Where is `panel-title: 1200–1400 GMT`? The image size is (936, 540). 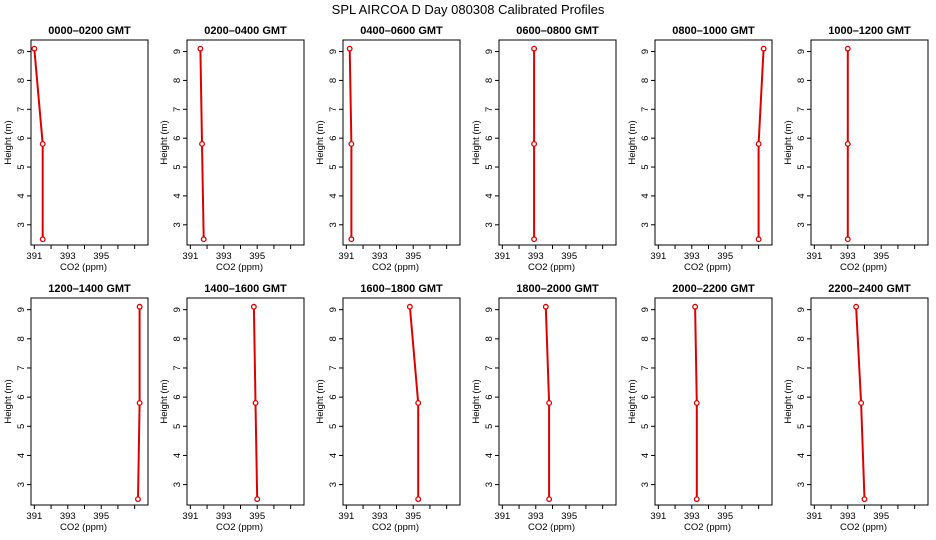
panel-title: 1200–1400 GMT is located at coordinates (89, 289).